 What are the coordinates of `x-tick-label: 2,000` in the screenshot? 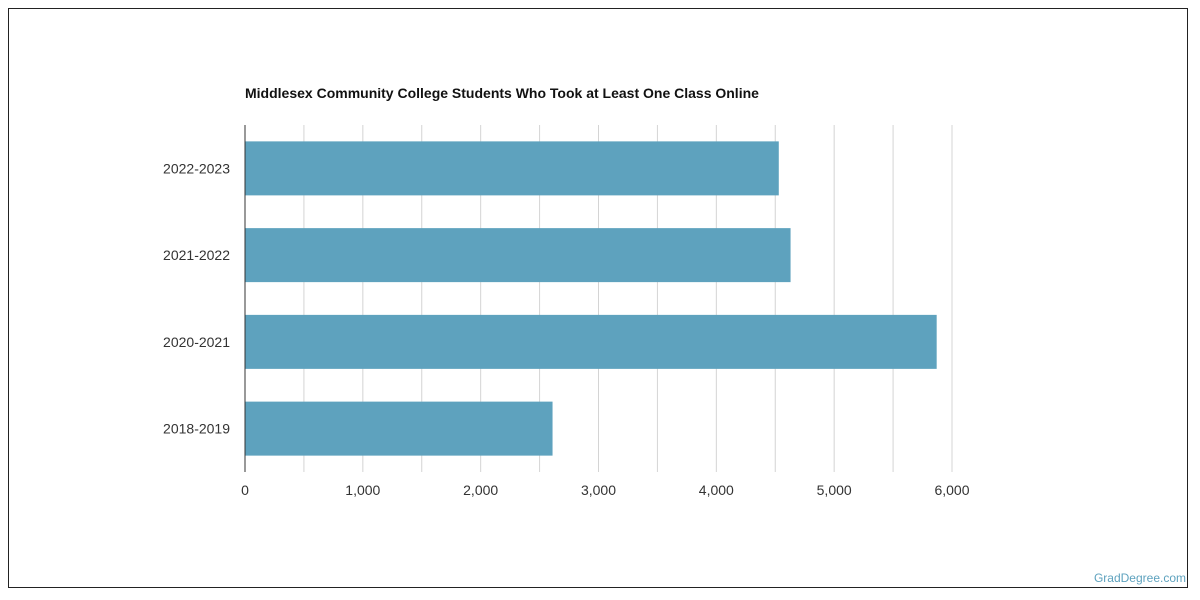 It's located at (480, 490).